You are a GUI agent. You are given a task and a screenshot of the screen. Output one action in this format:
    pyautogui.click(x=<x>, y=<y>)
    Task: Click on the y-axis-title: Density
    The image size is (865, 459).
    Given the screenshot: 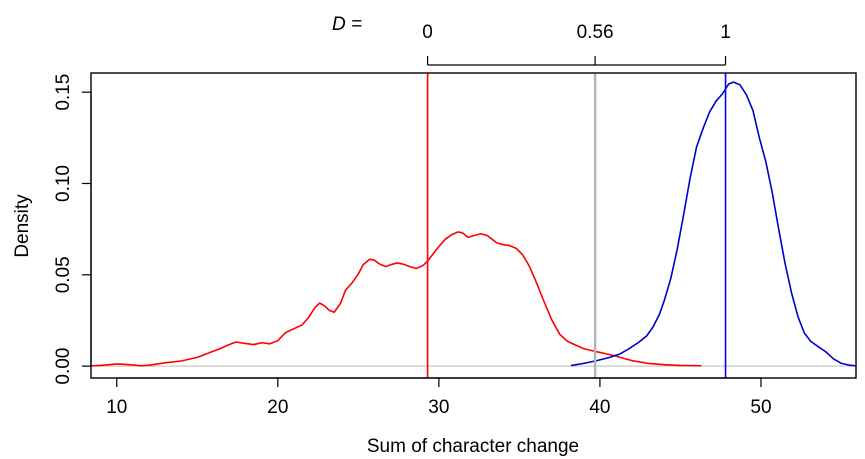 What is the action you would take?
    pyautogui.click(x=22, y=226)
    